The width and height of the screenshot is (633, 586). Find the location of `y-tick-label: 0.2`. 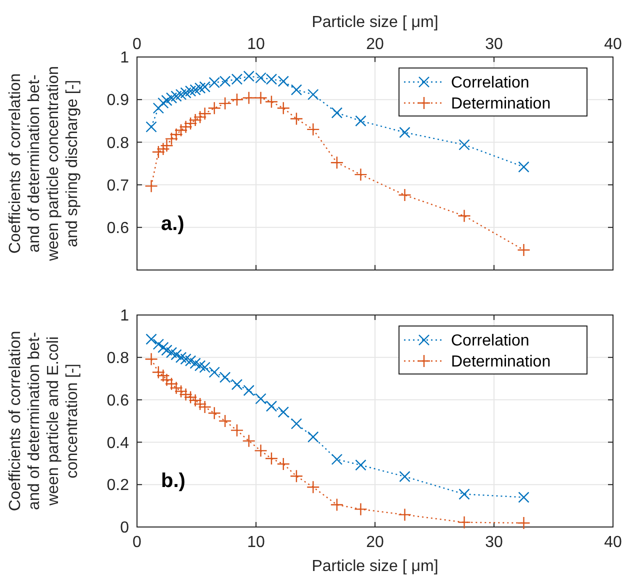

y-tick-label: 0.2 is located at coordinates (118, 485).